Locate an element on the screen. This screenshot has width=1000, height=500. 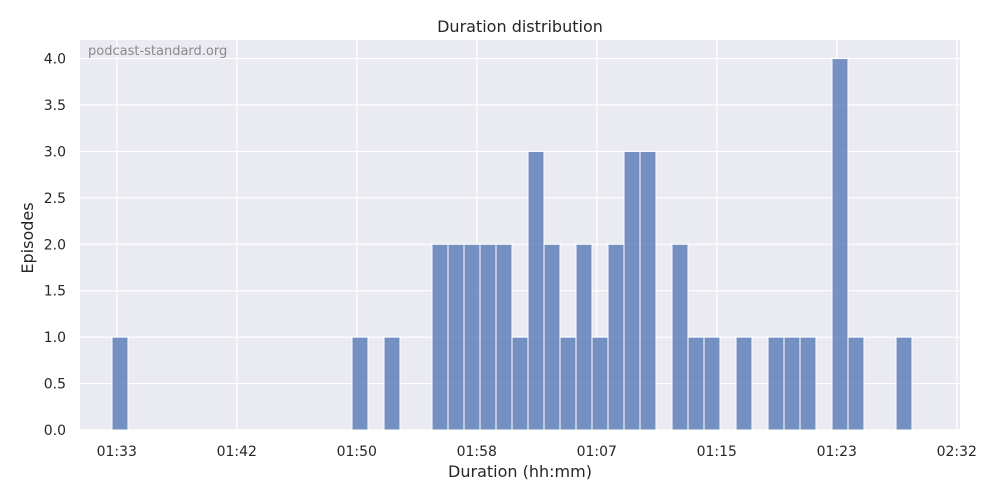
x-tick-label: 01:42 is located at coordinates (237, 452).